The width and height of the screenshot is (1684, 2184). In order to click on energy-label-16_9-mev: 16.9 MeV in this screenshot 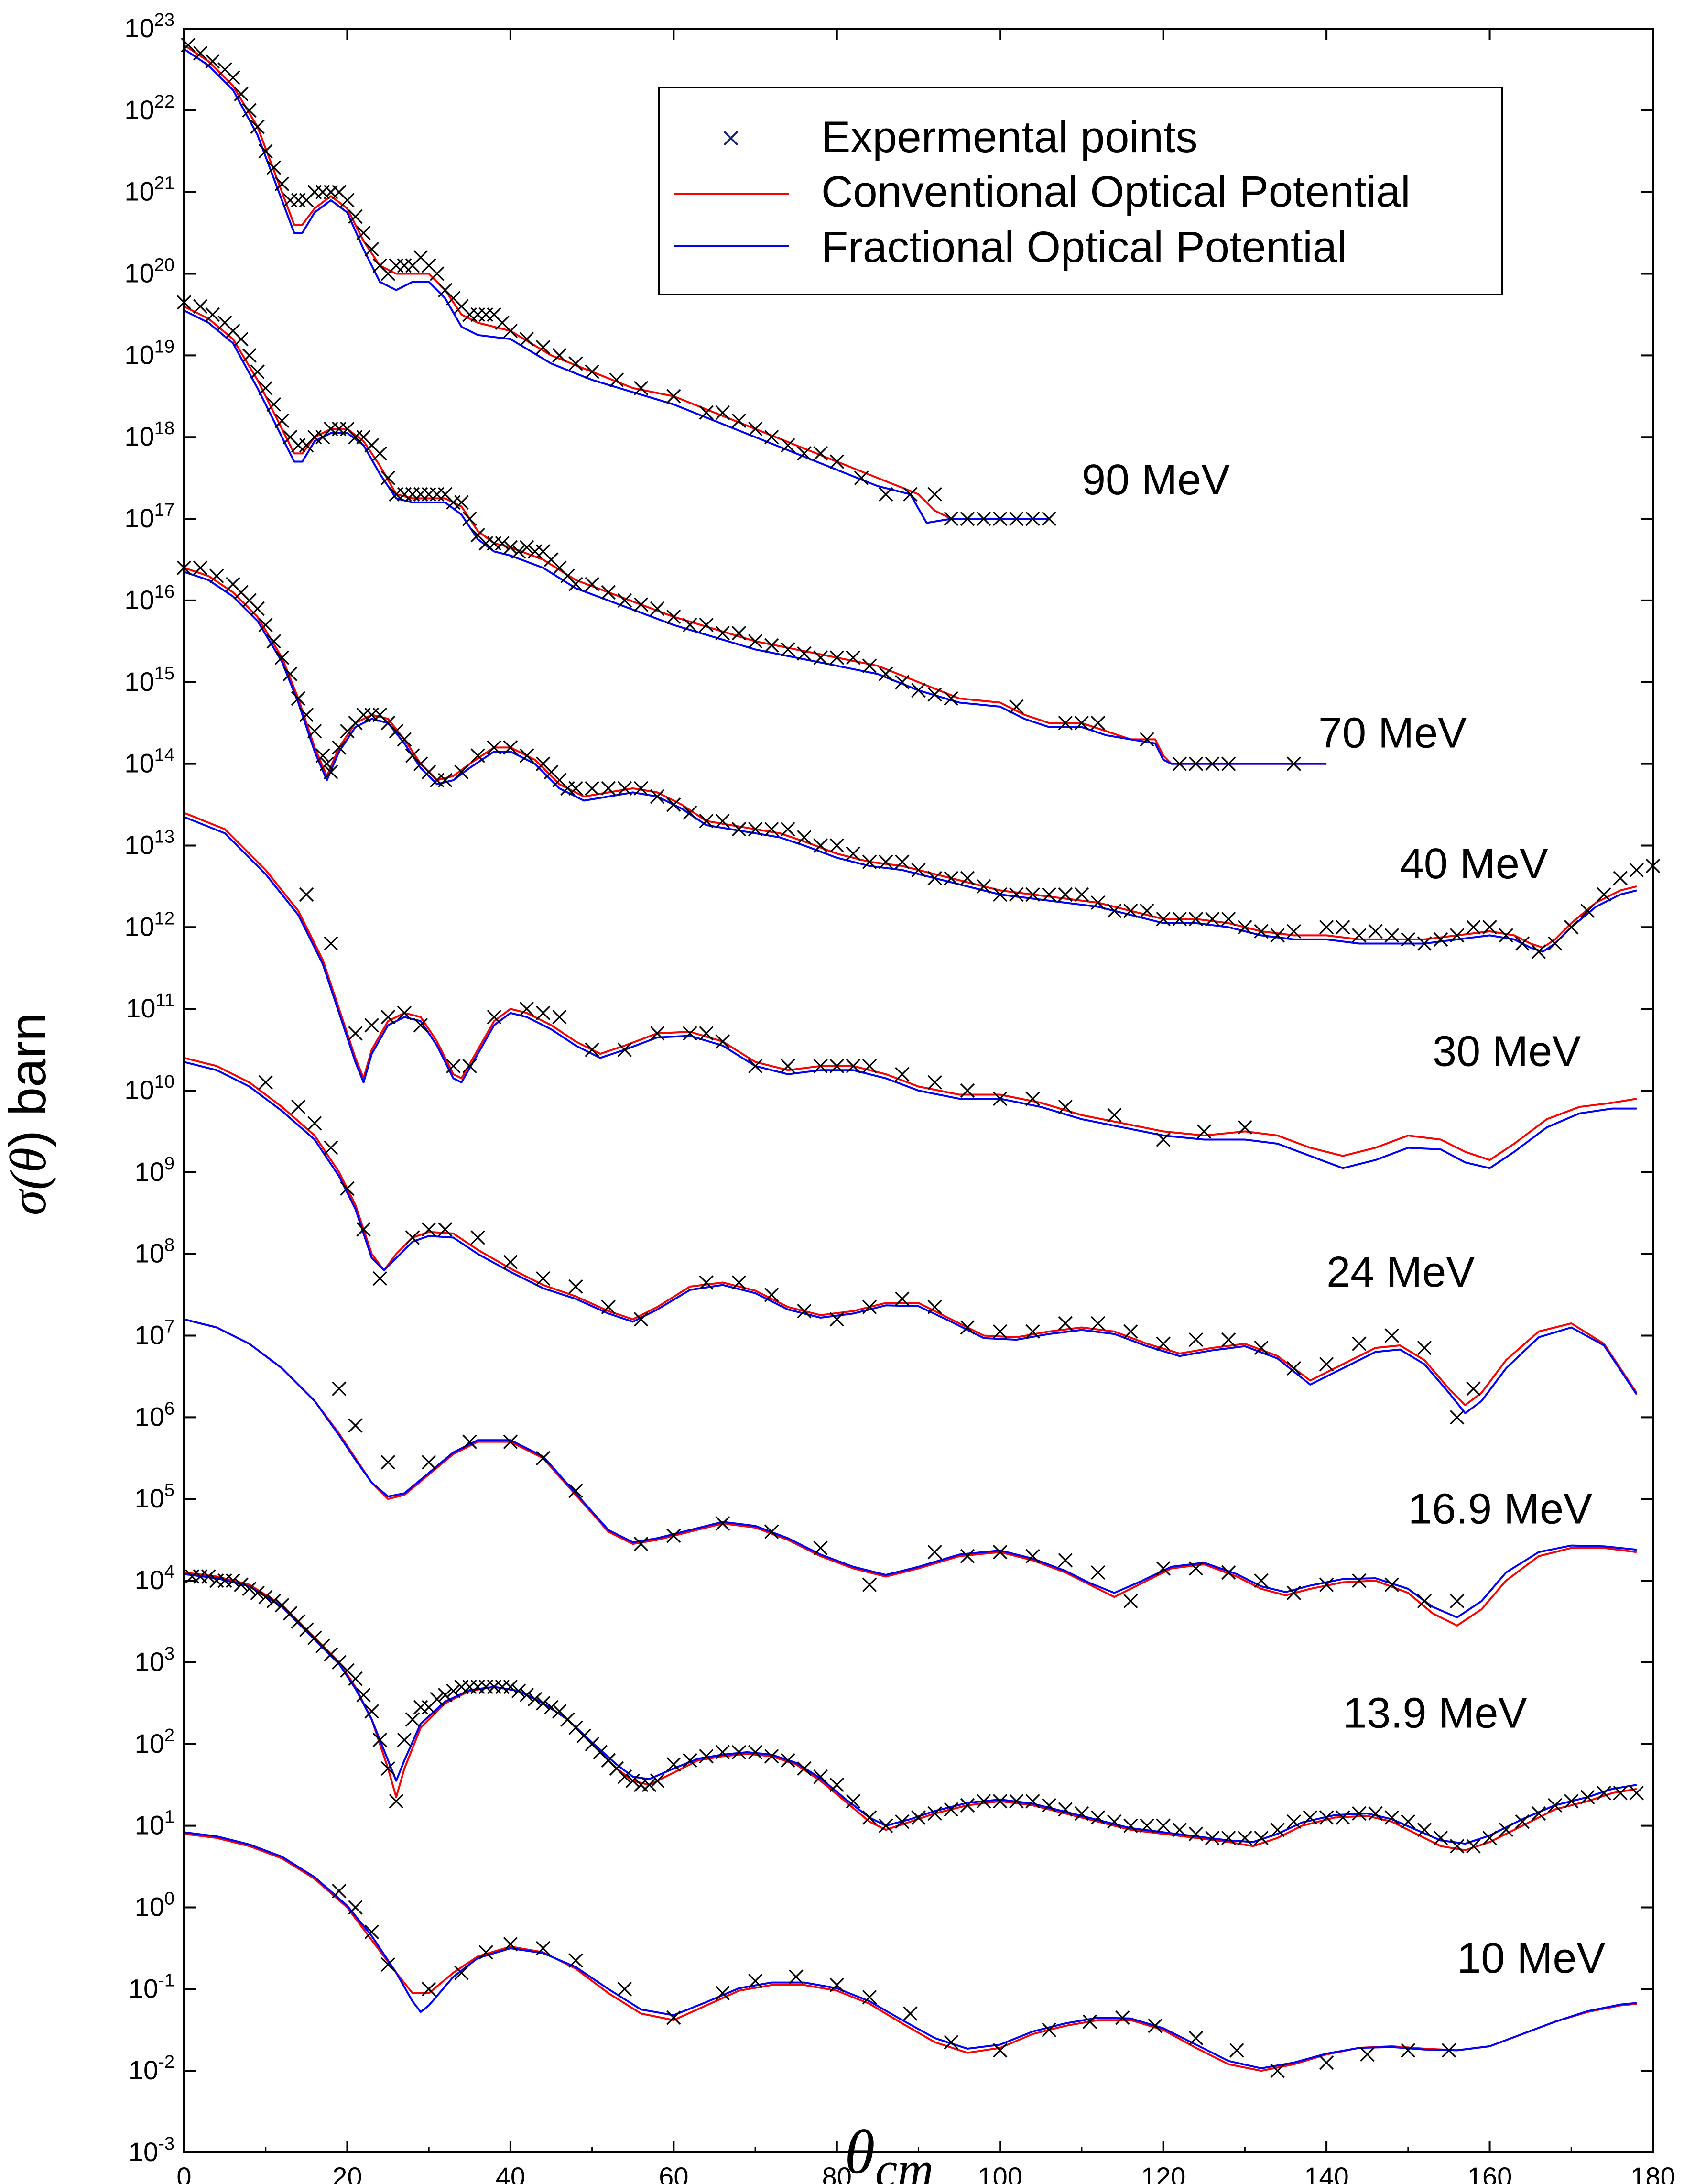, I will do `click(1500, 1509)`.